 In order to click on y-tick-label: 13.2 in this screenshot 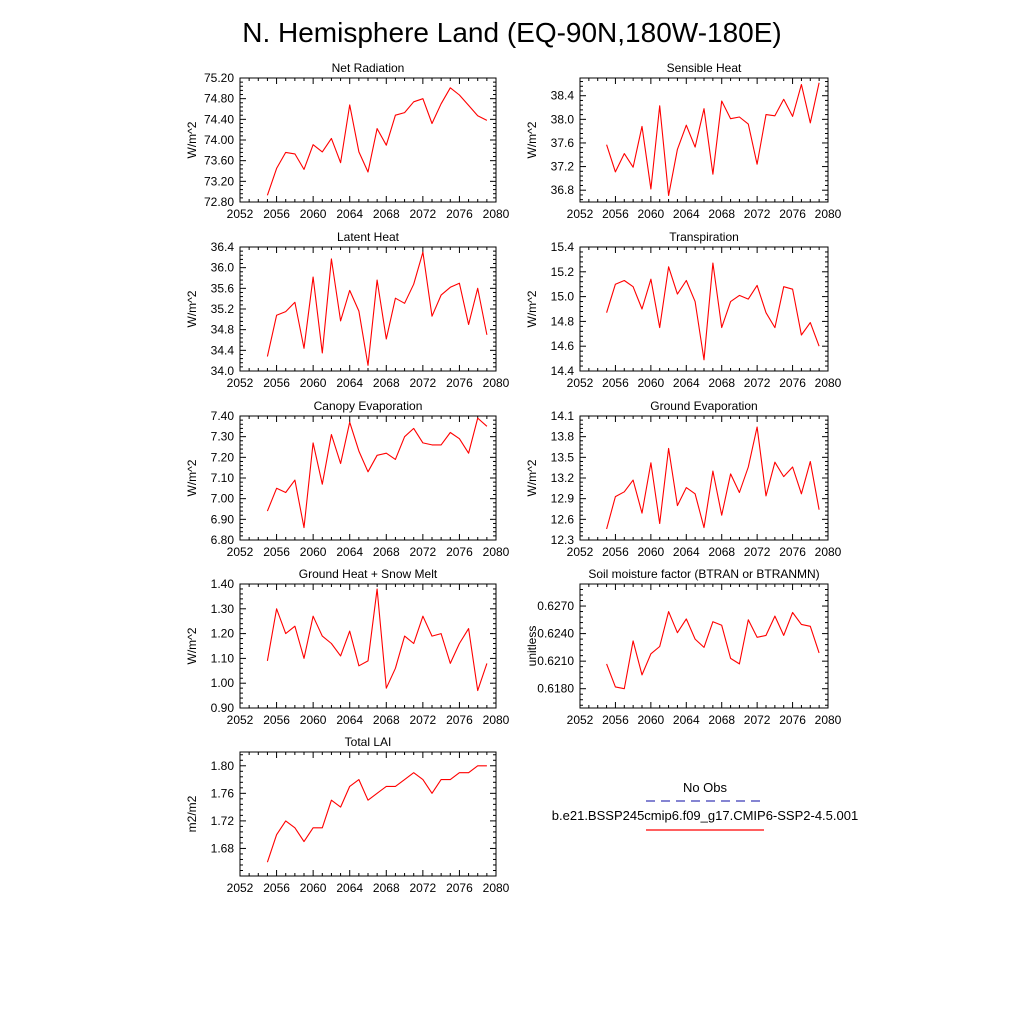, I will do `click(563, 478)`.